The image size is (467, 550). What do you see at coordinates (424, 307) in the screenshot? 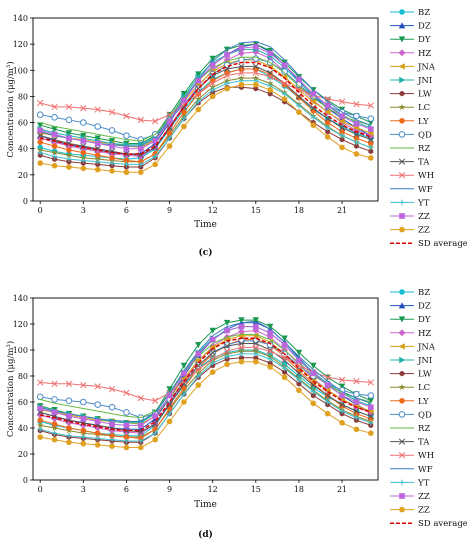
I see `legend-label: DZ` at bounding box center [424, 307].